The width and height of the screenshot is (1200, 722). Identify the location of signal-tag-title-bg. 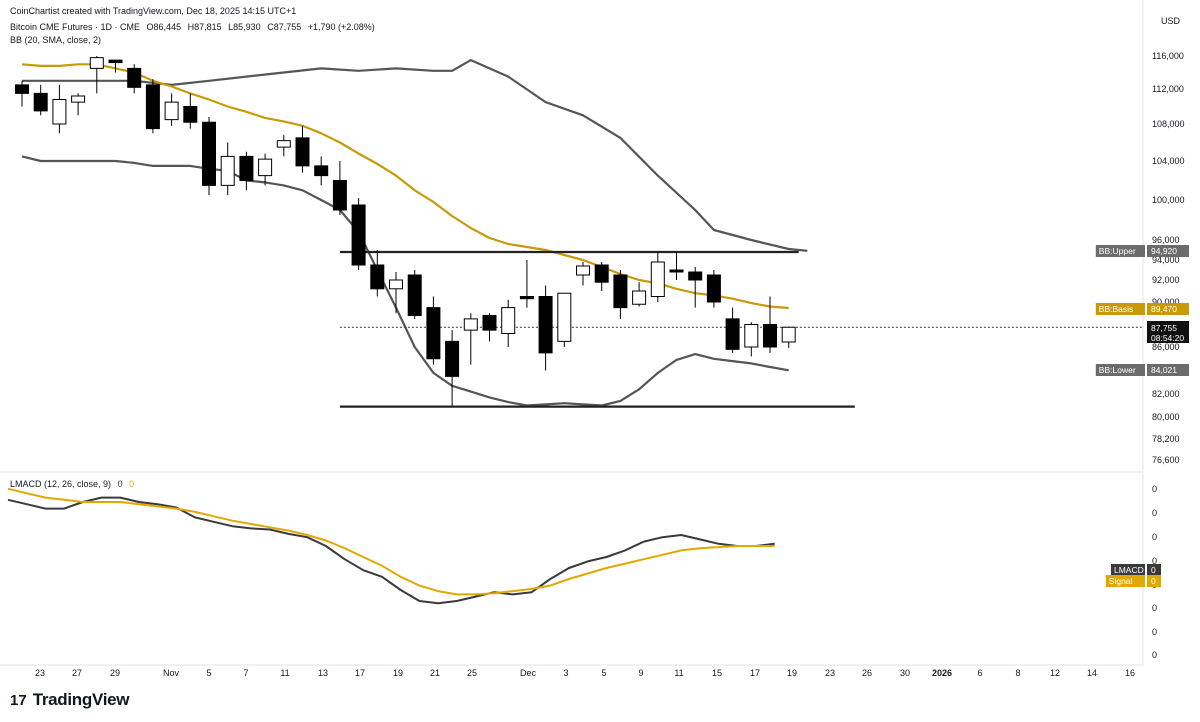
(1125, 581).